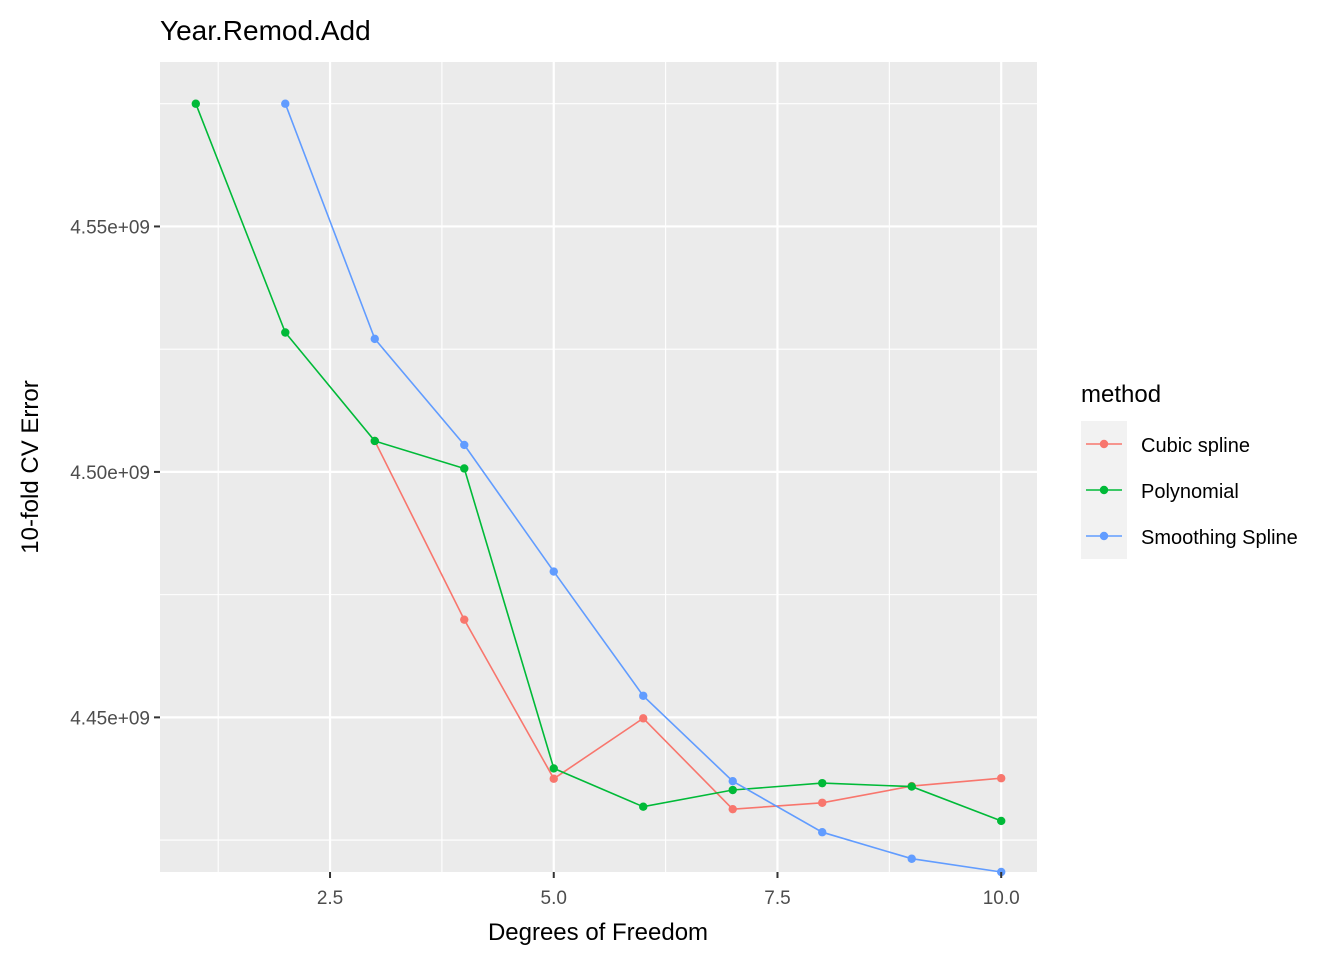  I want to click on x-tick-label: 2.5, so click(330, 898).